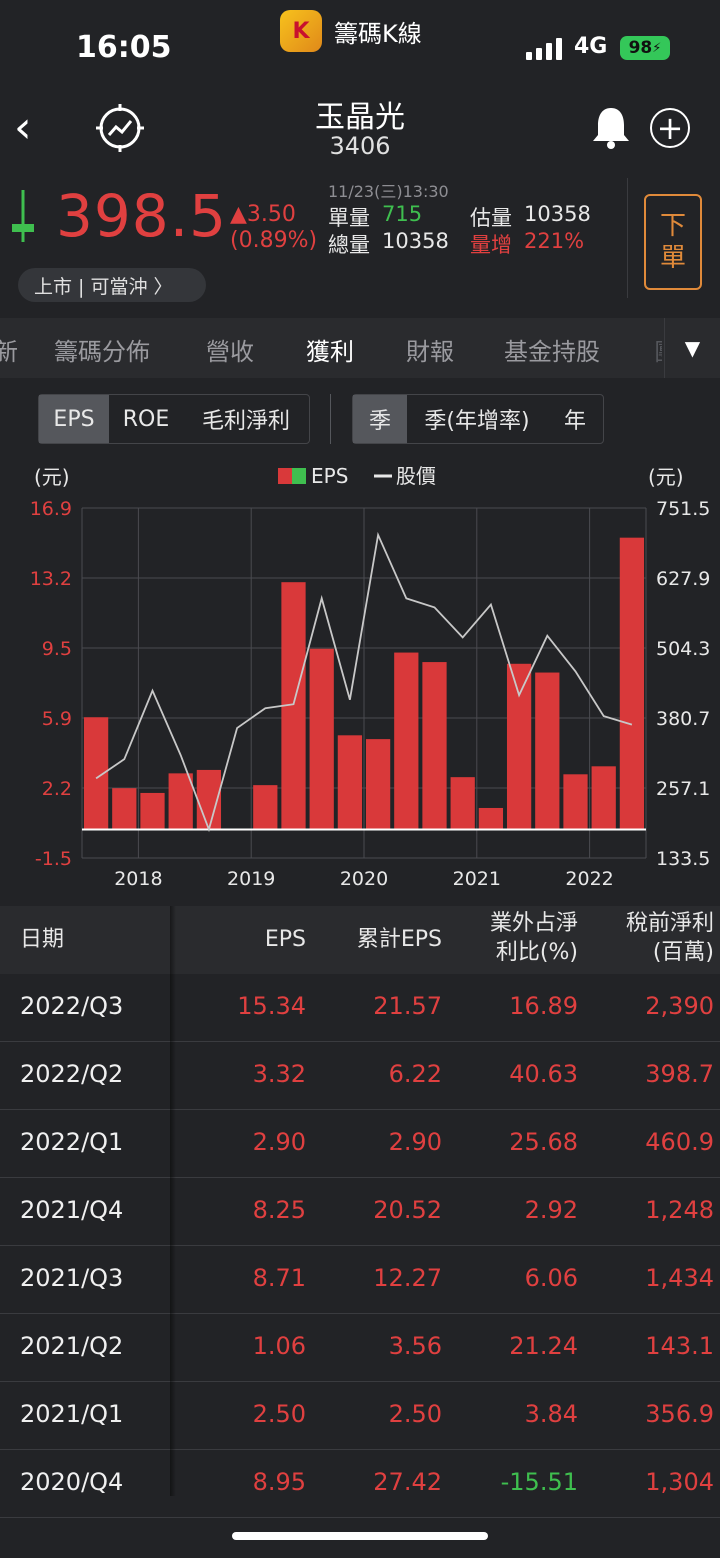 The height and width of the screenshot is (1558, 720). Describe the element at coordinates (683, 509) in the screenshot. I see `right-tick-label: 751.5` at that location.